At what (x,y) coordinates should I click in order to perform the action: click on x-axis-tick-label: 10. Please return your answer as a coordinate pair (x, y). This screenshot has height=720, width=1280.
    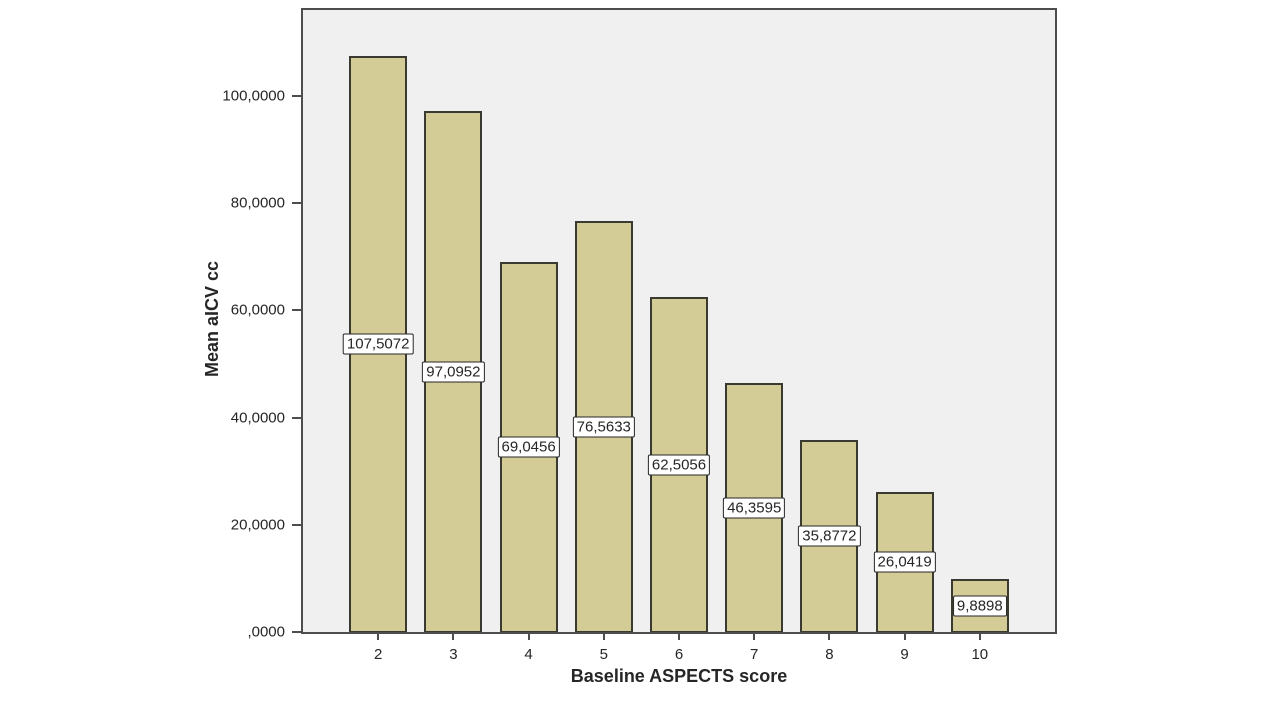
    Looking at the image, I should click on (980, 654).